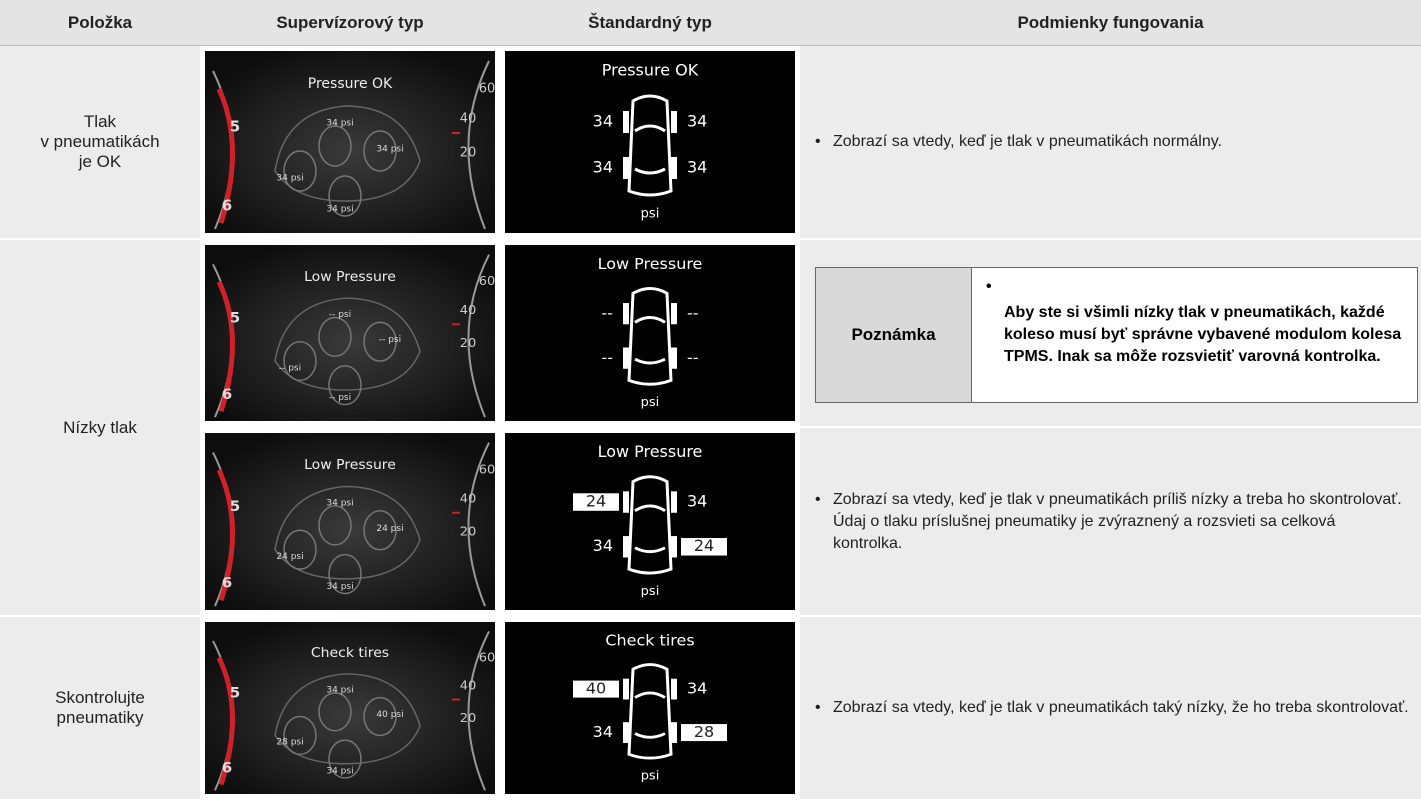 The height and width of the screenshot is (801, 1421). Describe the element at coordinates (1110, 23) in the screenshot. I see `header-cell: Podmienky fungovania` at that location.